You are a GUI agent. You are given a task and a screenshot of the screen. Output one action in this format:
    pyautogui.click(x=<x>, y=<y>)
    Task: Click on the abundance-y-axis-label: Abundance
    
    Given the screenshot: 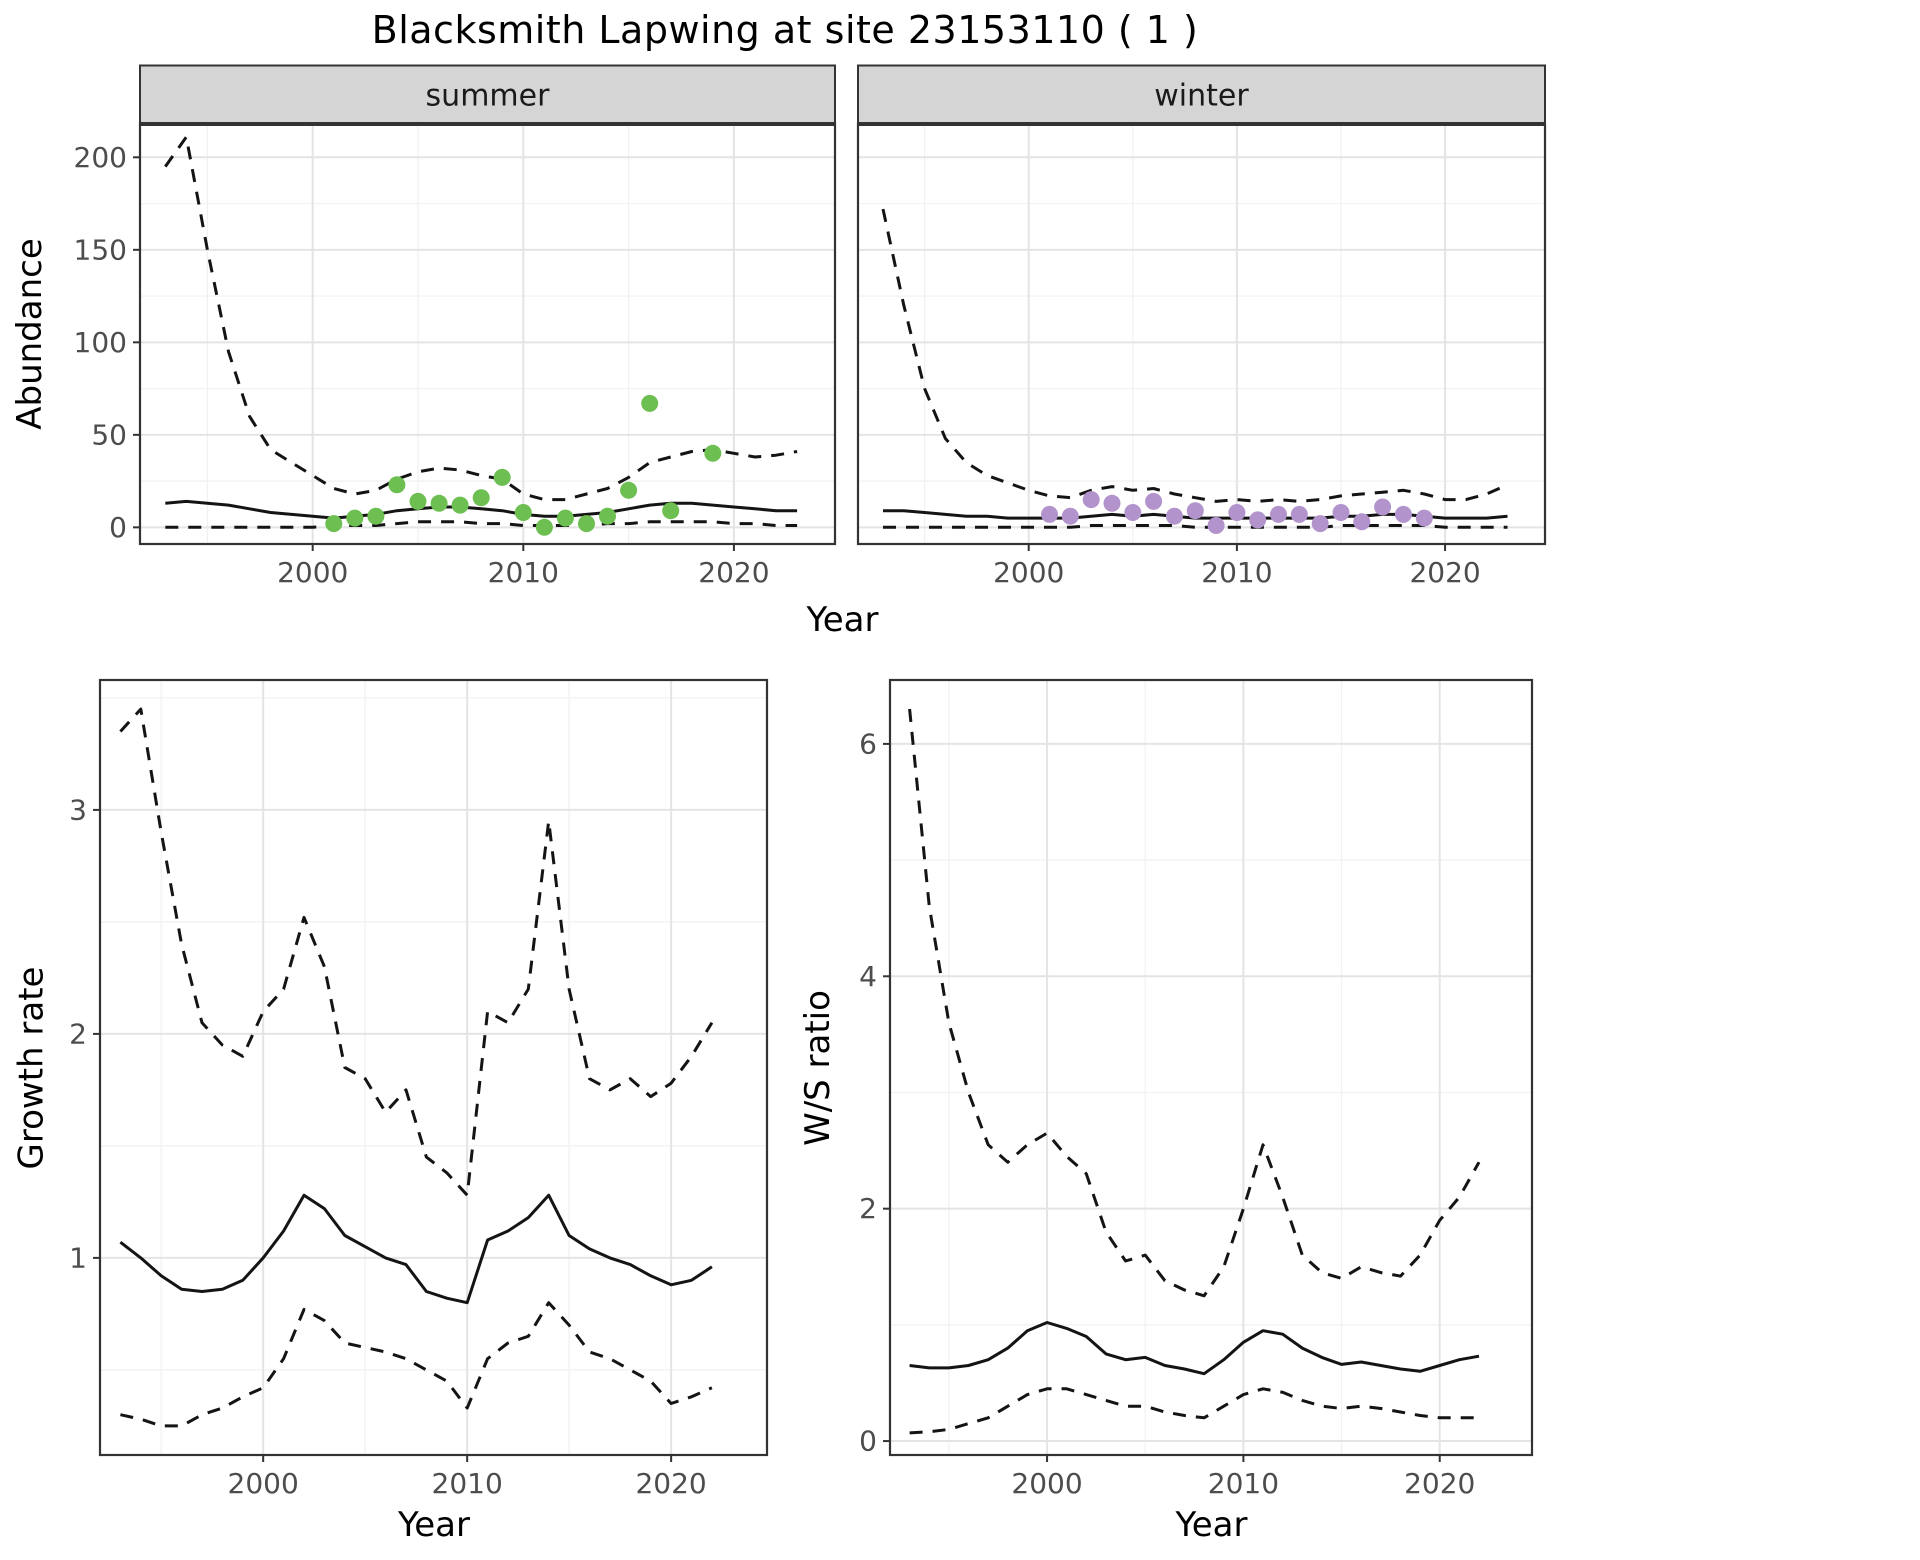 What is the action you would take?
    pyautogui.click(x=30, y=334)
    